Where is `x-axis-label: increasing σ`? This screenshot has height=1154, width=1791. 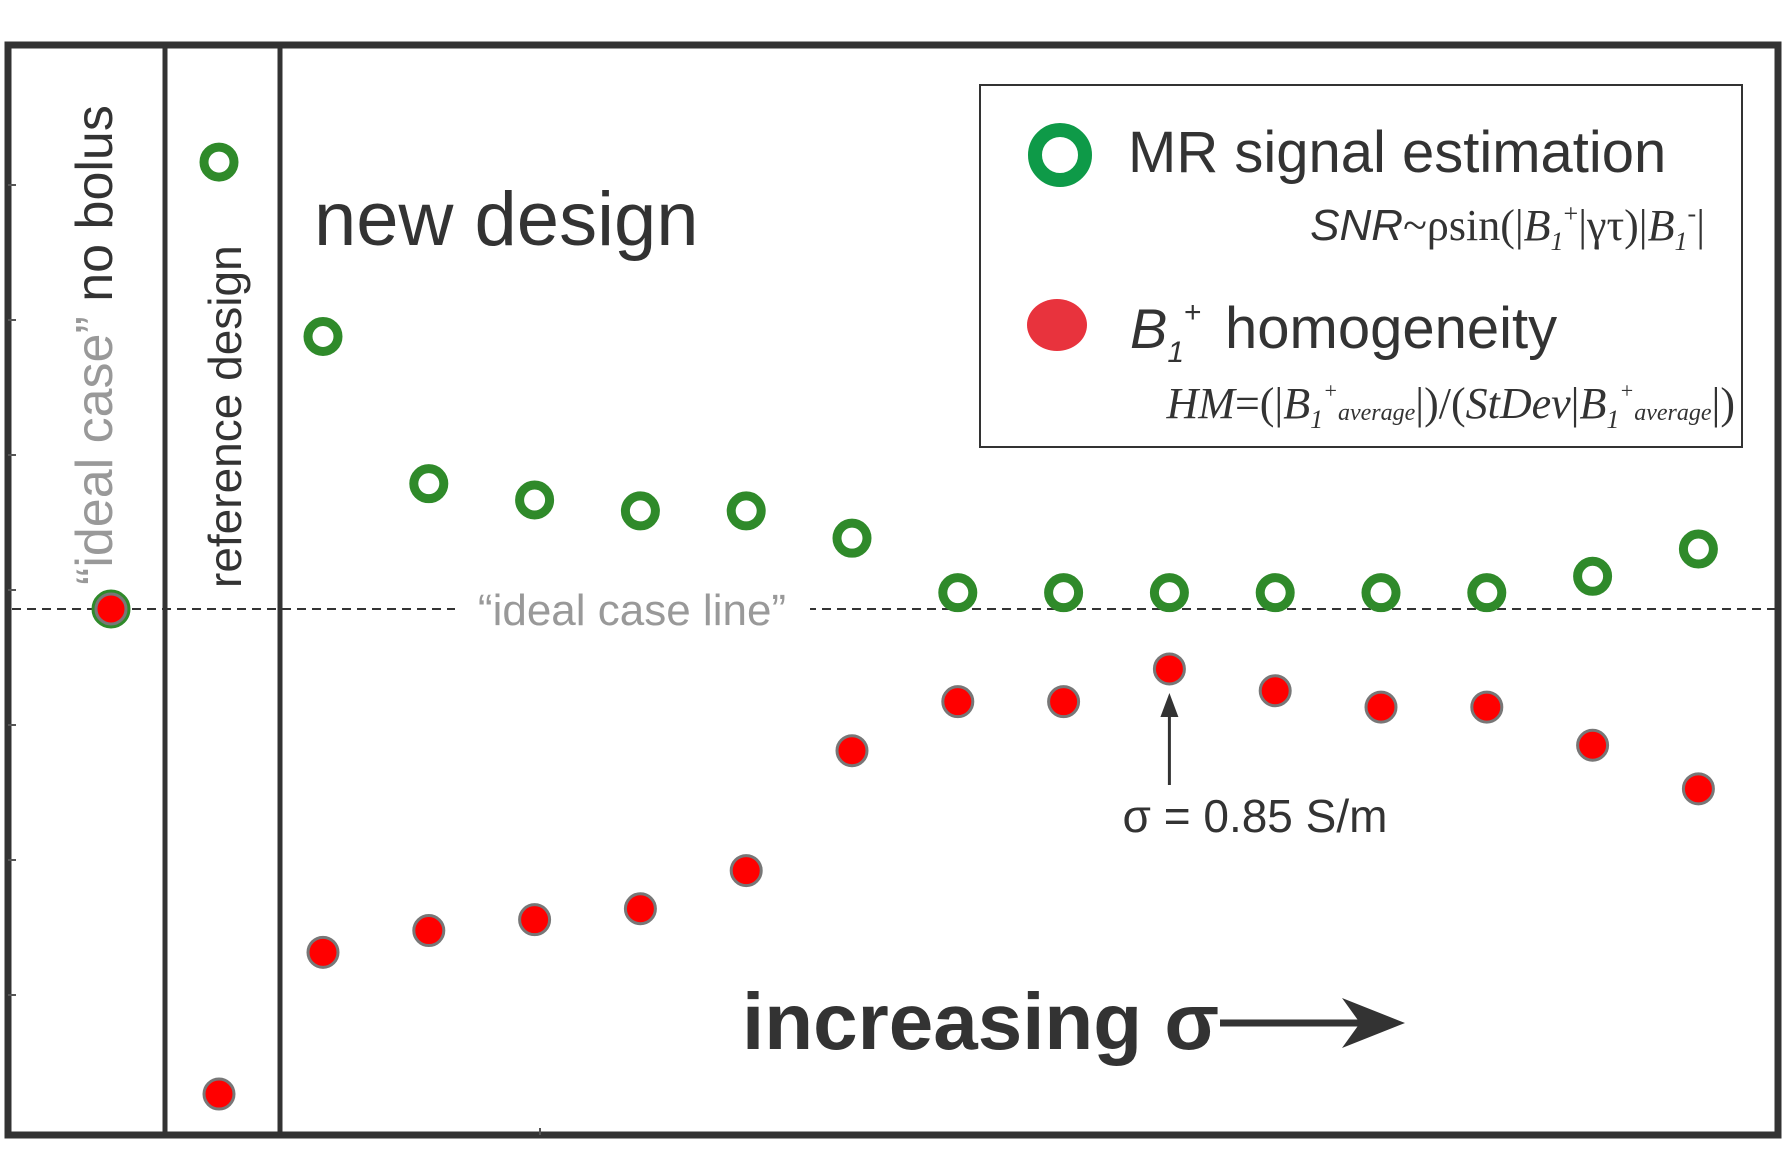
x-axis-label: increasing σ is located at coordinates (980, 1021).